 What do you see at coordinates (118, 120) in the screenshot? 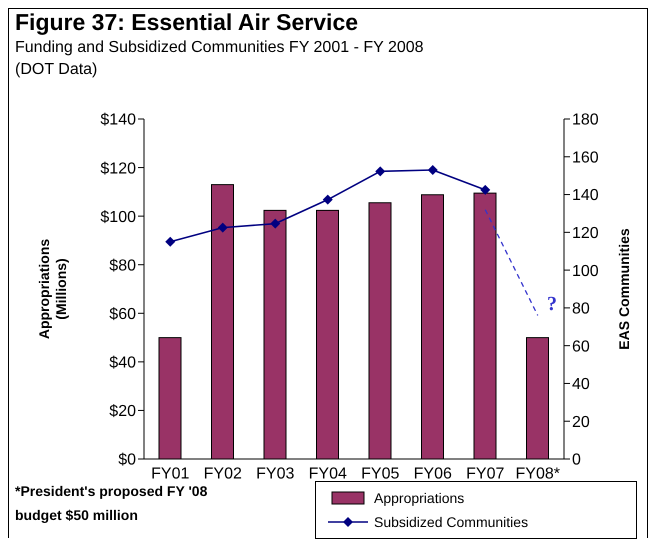
I see `y-tick-label: $140` at bounding box center [118, 120].